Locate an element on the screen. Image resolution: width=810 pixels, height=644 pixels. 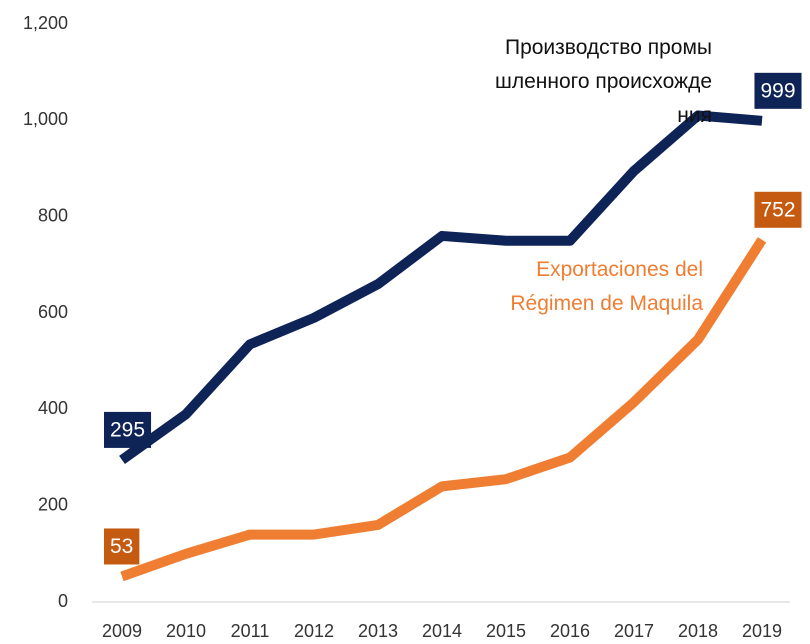
x-tick-label: 2013 is located at coordinates (378, 631).